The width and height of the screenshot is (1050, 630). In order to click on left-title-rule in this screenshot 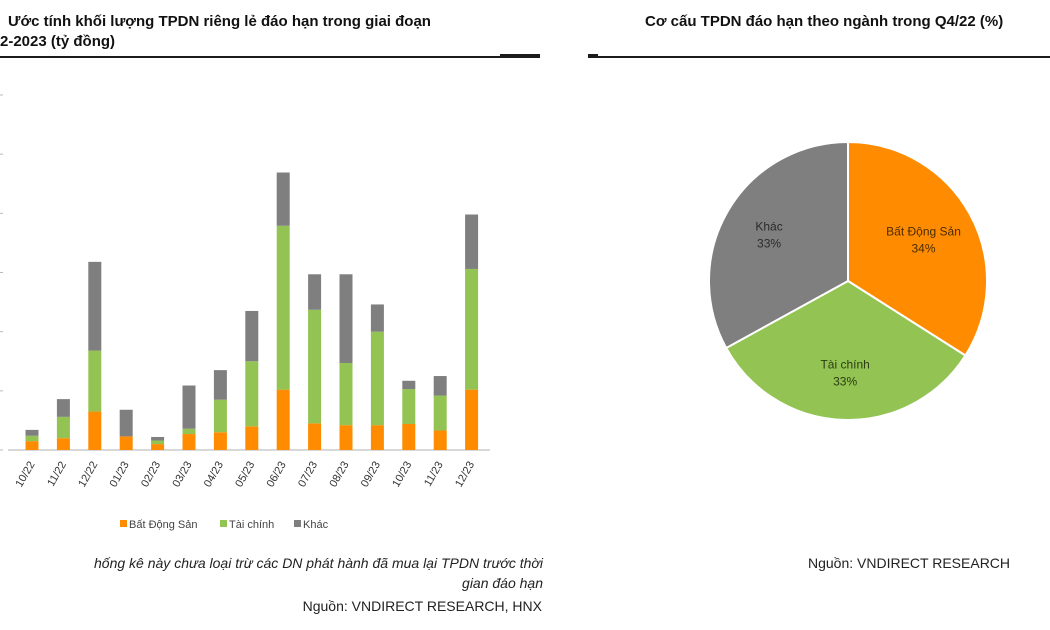, I will do `click(270, 57)`.